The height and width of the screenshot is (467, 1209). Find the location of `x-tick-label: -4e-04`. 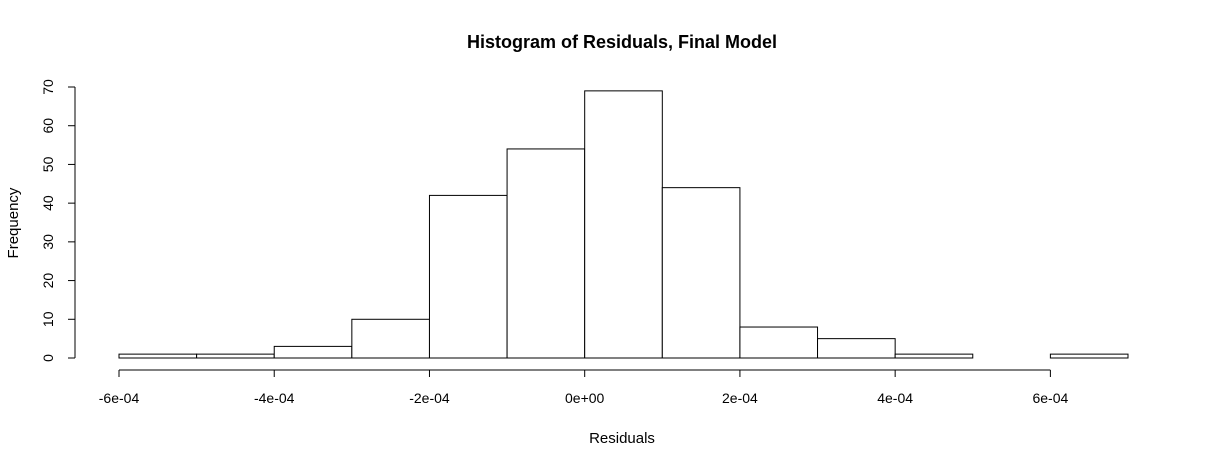

x-tick-label: -4e-04 is located at coordinates (274, 398).